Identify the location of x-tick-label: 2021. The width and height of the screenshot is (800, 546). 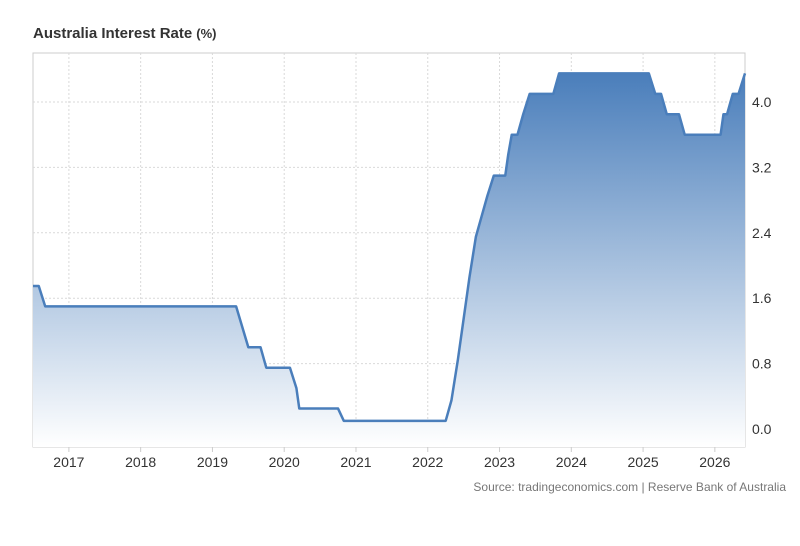
(355, 462).